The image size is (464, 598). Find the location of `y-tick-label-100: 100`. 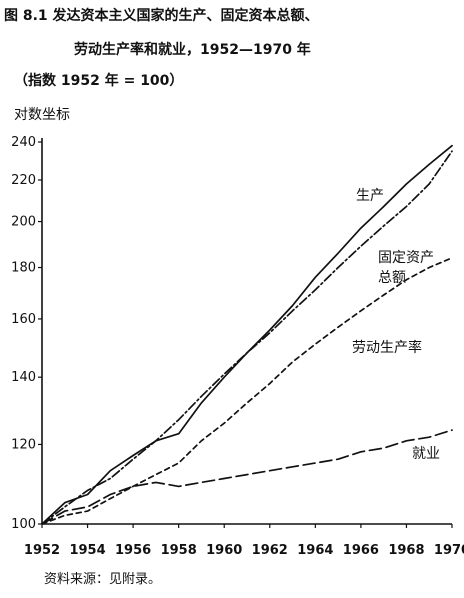

y-tick-label-100: 100 is located at coordinates (23, 524).